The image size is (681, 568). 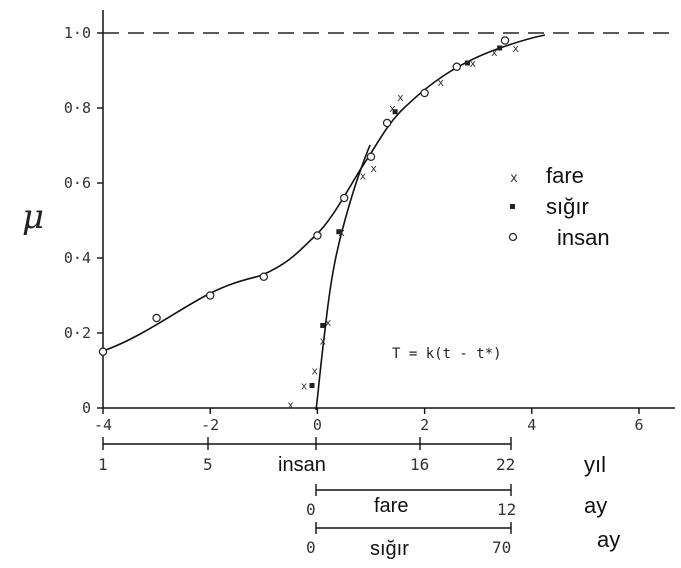 I want to click on scale-tick-label: 70, so click(x=501, y=547).